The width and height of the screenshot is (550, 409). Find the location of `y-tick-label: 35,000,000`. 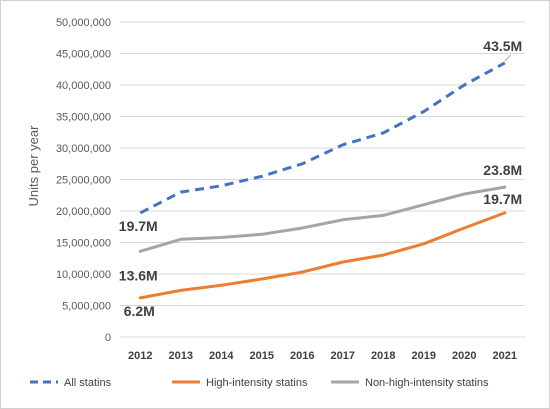

y-tick-label: 35,000,000 is located at coordinates (83, 118).